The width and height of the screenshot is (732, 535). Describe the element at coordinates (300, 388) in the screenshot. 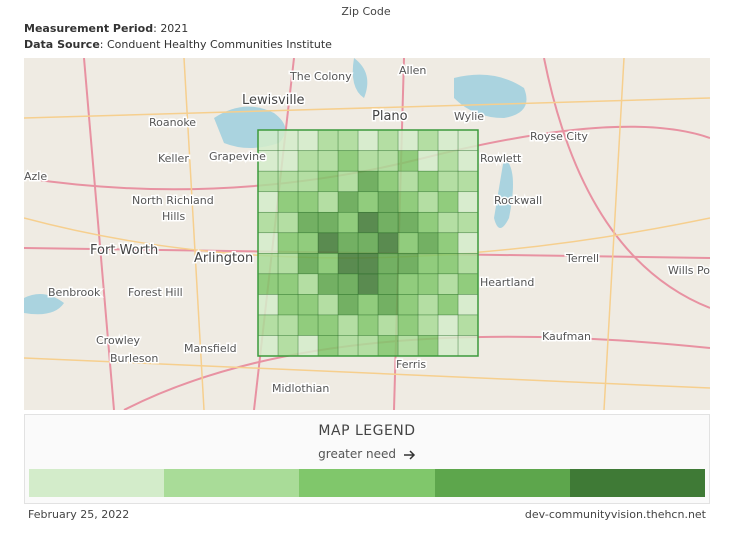

I see `place-label: Midlothian` at that location.